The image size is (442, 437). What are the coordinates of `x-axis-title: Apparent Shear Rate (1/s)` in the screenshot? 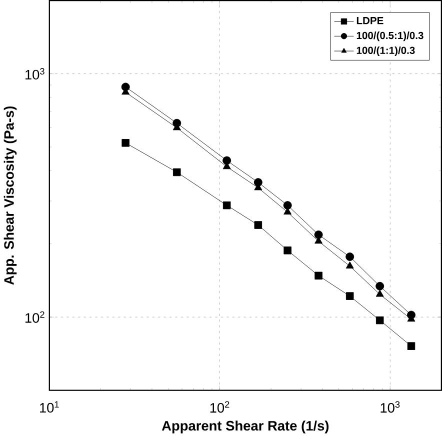 It's located at (245, 427).